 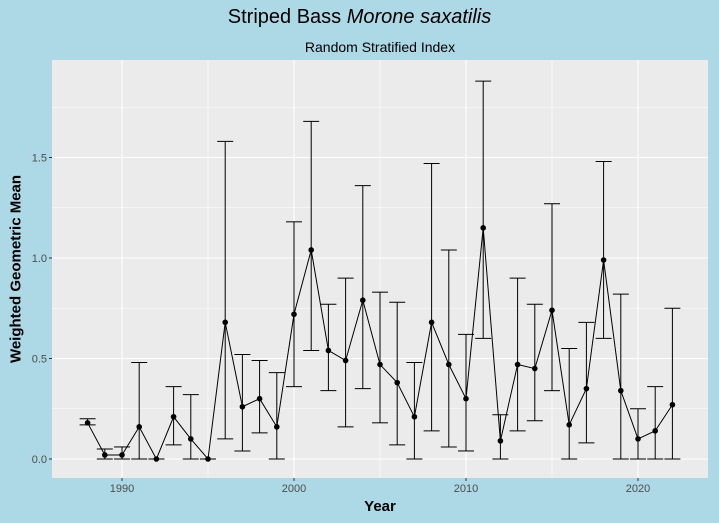 I want to click on y-tick-label: 1.5, so click(x=39, y=159).